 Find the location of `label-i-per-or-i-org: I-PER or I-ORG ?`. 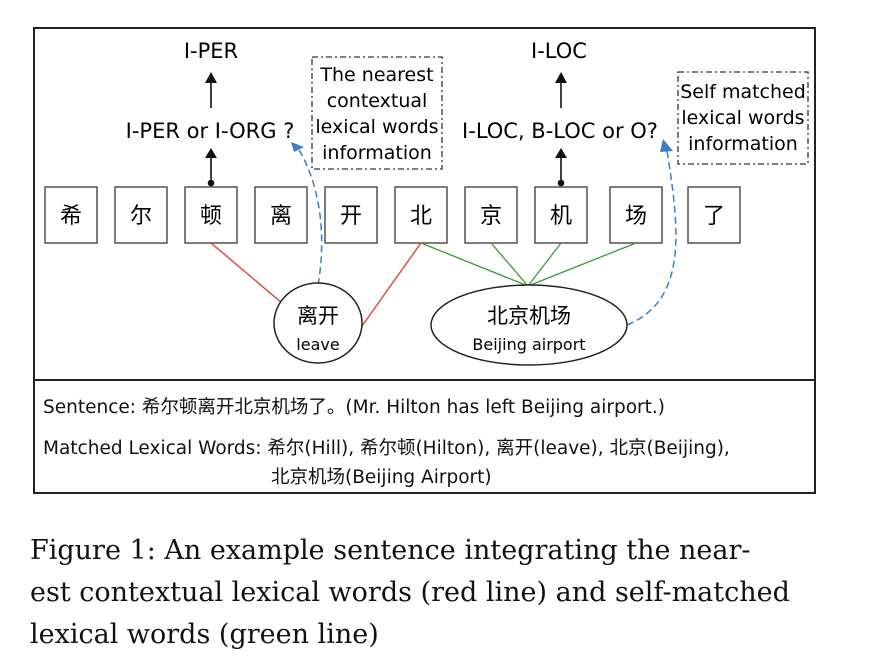

label-i-per-or-i-org: I-PER or I-ORG ? is located at coordinates (210, 131).